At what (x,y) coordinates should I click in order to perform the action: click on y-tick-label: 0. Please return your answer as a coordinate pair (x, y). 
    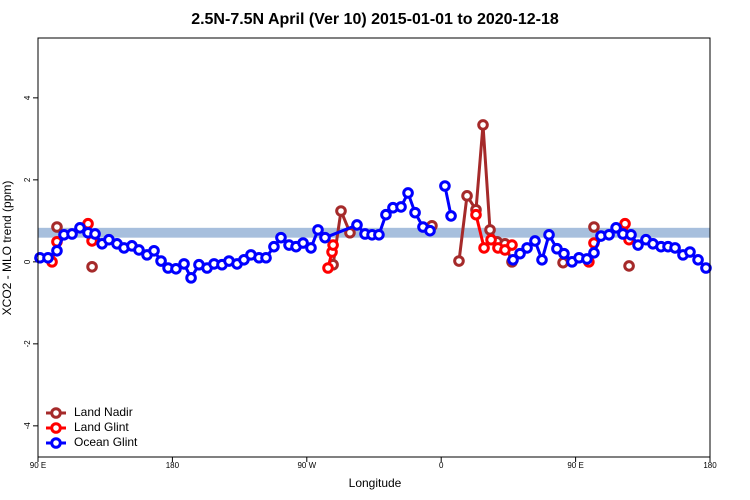
    Looking at the image, I should click on (27, 261).